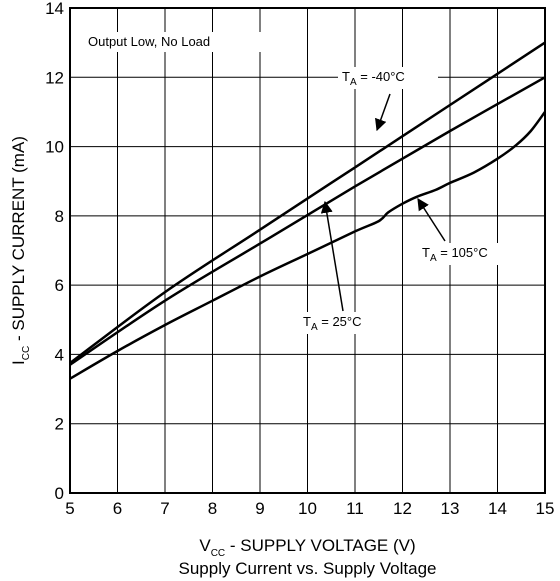  I want to click on chart-title: Supply Current vs. Supply Voltage, so click(308, 568).